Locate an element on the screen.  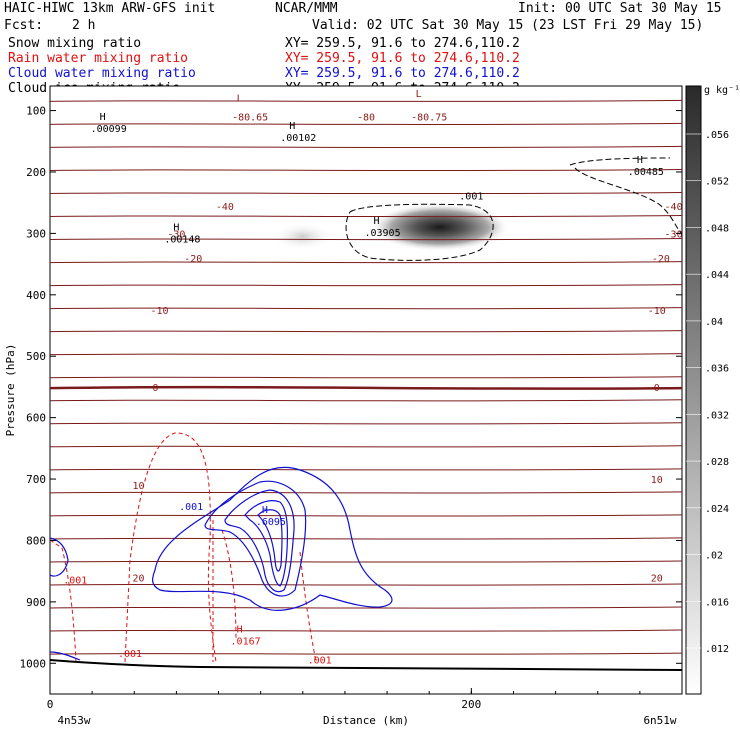
x-right-endpoint: 6n51w is located at coordinates (659, 720).